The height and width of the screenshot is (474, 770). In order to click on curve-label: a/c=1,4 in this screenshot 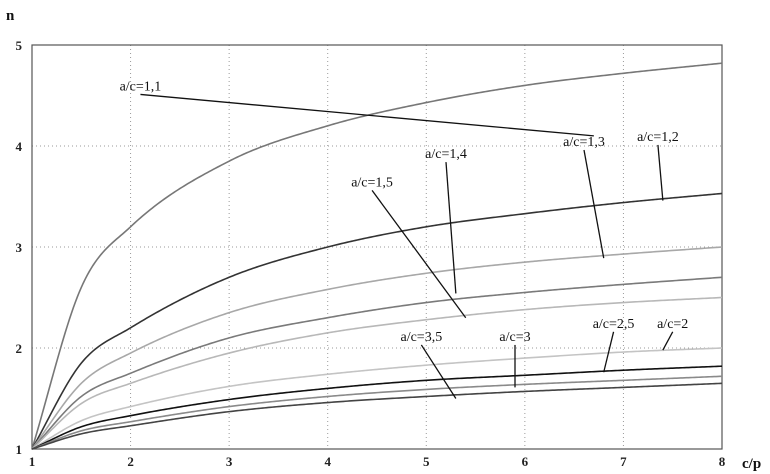, I will do `click(446, 154)`.